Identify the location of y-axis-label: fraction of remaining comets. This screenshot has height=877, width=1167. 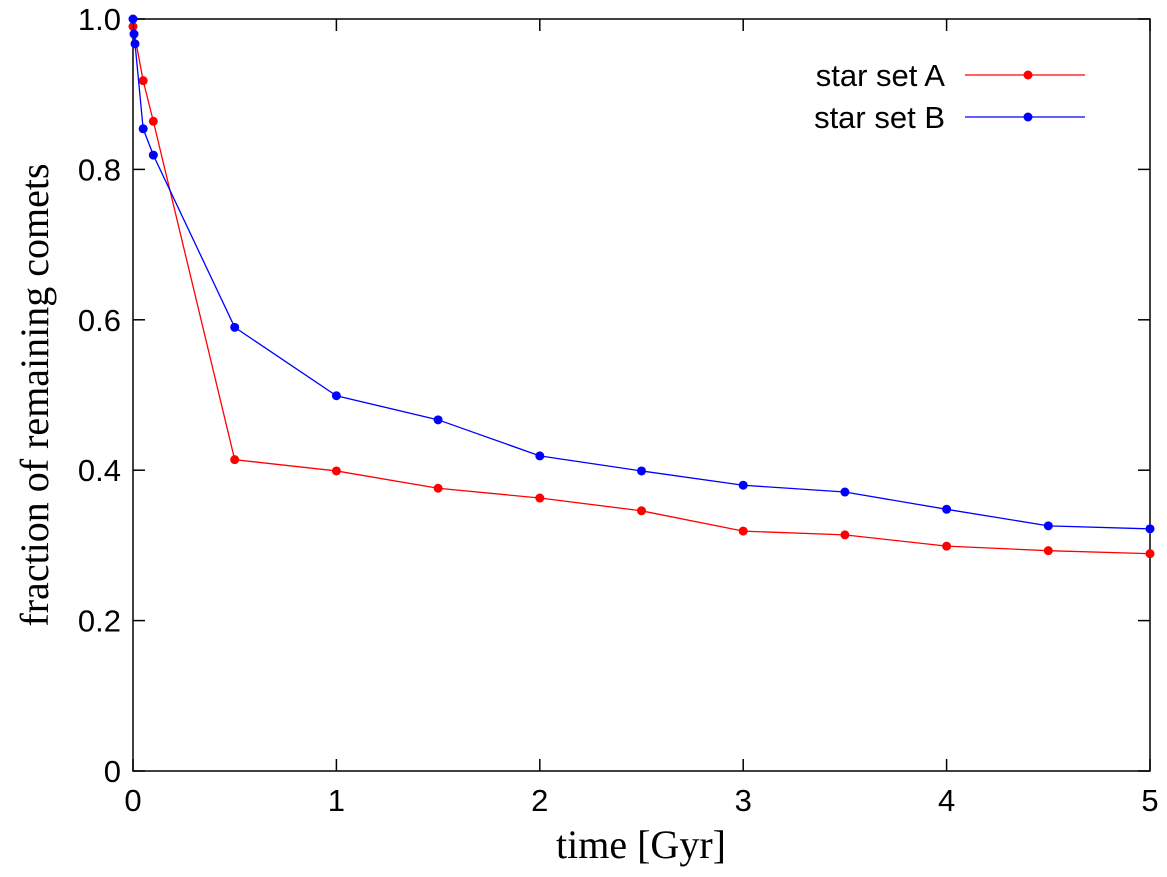
(34, 394).